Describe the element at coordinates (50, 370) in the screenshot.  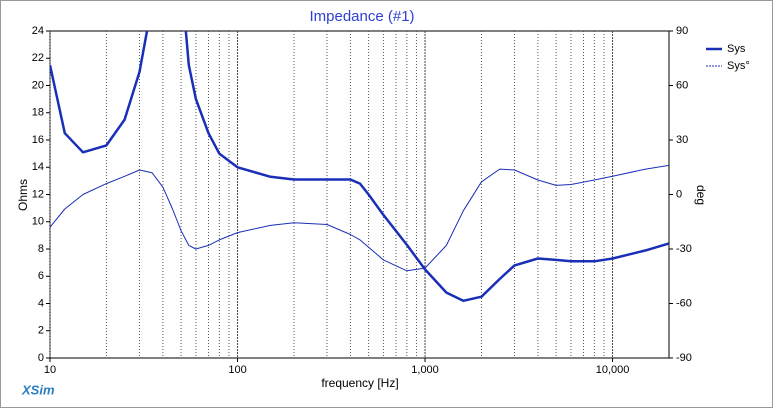
I see `x-tick-label: 10` at that location.